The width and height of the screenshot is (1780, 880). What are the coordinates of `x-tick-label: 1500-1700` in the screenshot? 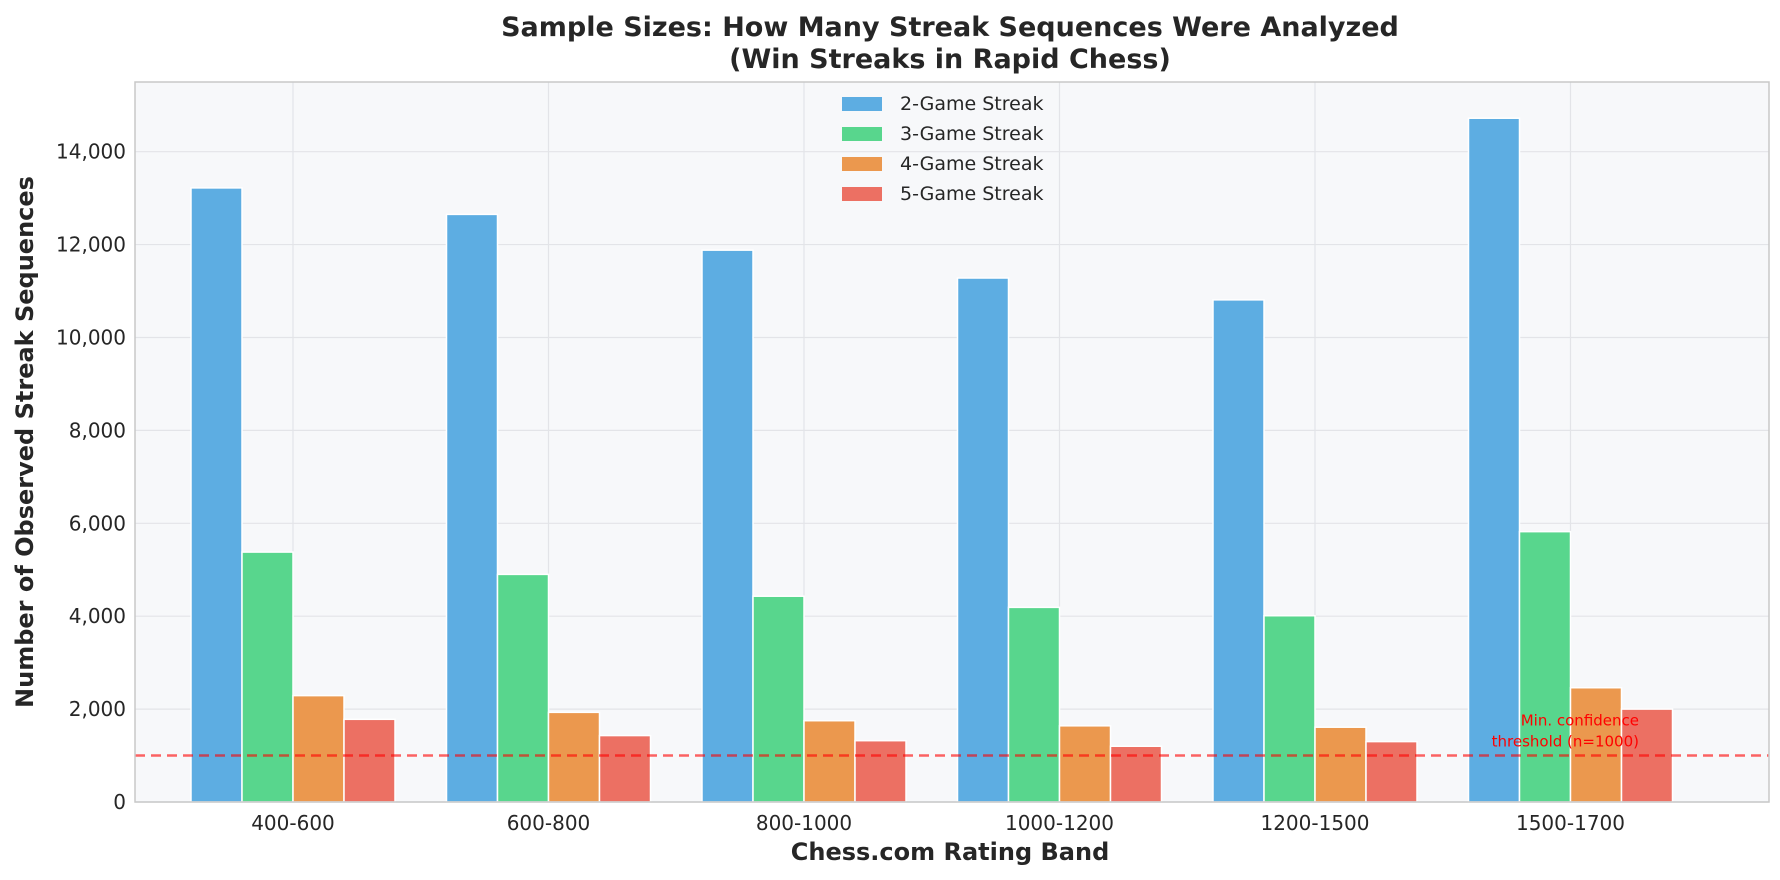 It's located at (1570, 823).